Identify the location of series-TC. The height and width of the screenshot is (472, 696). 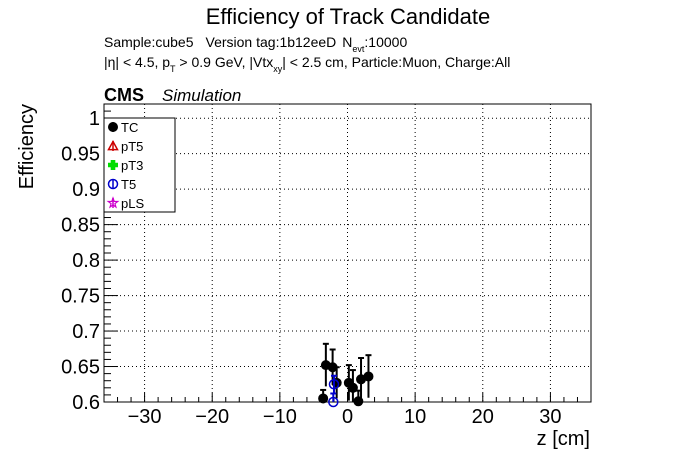
(346, 374).